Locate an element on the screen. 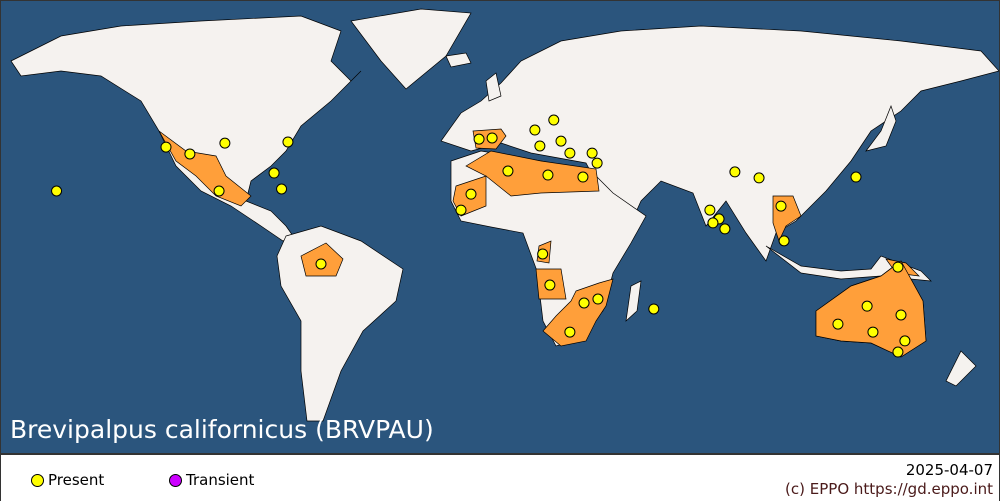  south-america is located at coordinates (340, 323).